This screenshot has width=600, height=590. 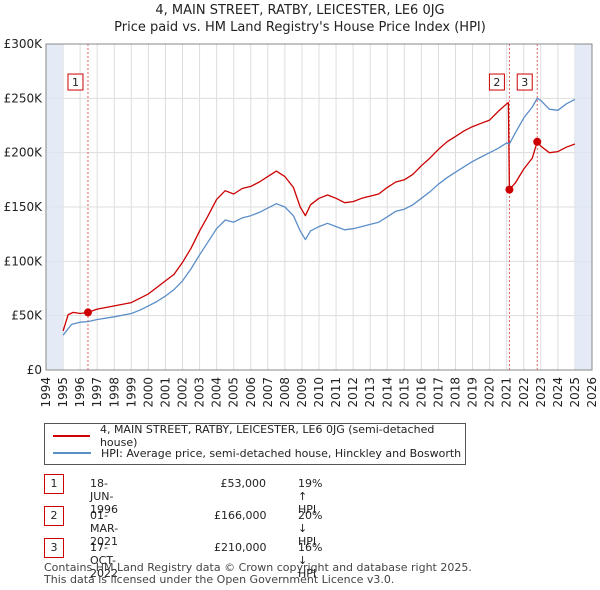 What do you see at coordinates (285, 392) in the screenshot?
I see `x-tick-label: 2008` at bounding box center [285, 392].